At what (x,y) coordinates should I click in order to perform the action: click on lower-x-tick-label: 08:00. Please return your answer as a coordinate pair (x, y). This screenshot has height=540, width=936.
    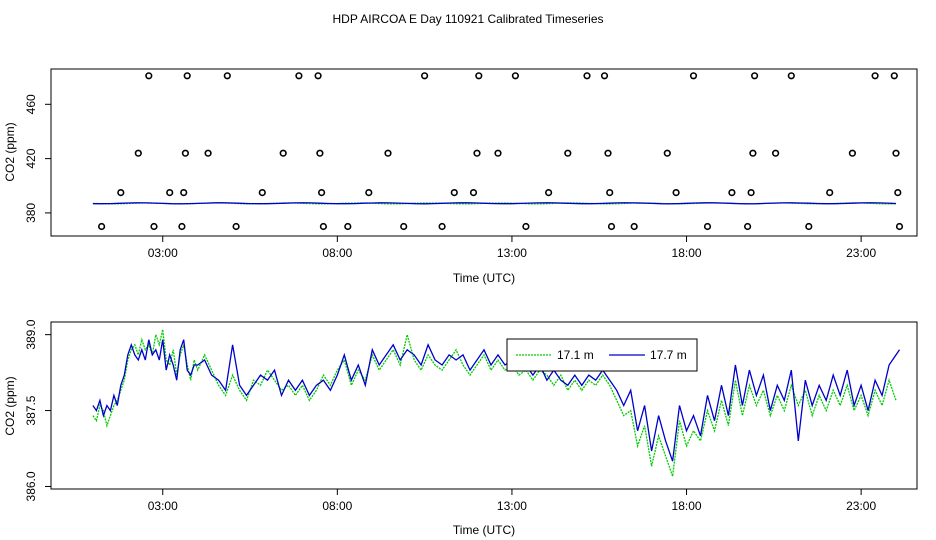
    Looking at the image, I should click on (337, 506).